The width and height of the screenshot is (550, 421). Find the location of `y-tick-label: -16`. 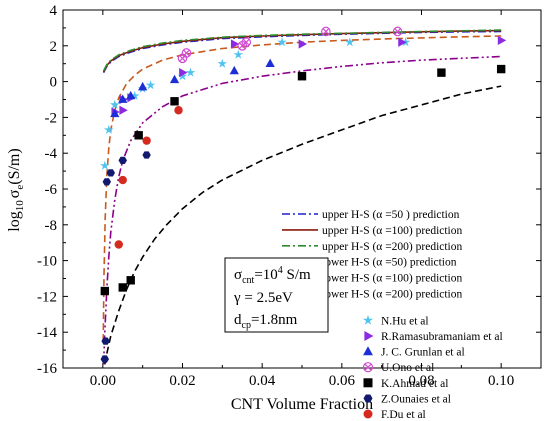

y-tick-label: -16 is located at coordinates (47, 369).